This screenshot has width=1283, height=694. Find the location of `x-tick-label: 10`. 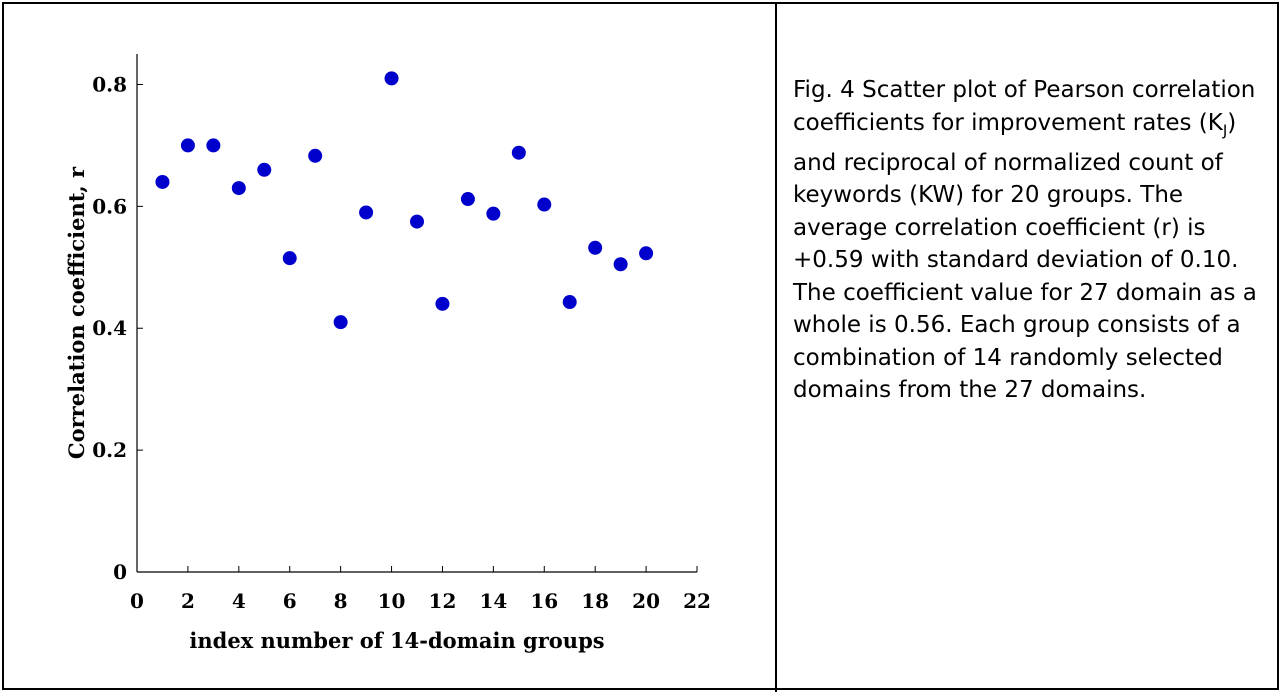

x-tick-label: 10 is located at coordinates (392, 601).